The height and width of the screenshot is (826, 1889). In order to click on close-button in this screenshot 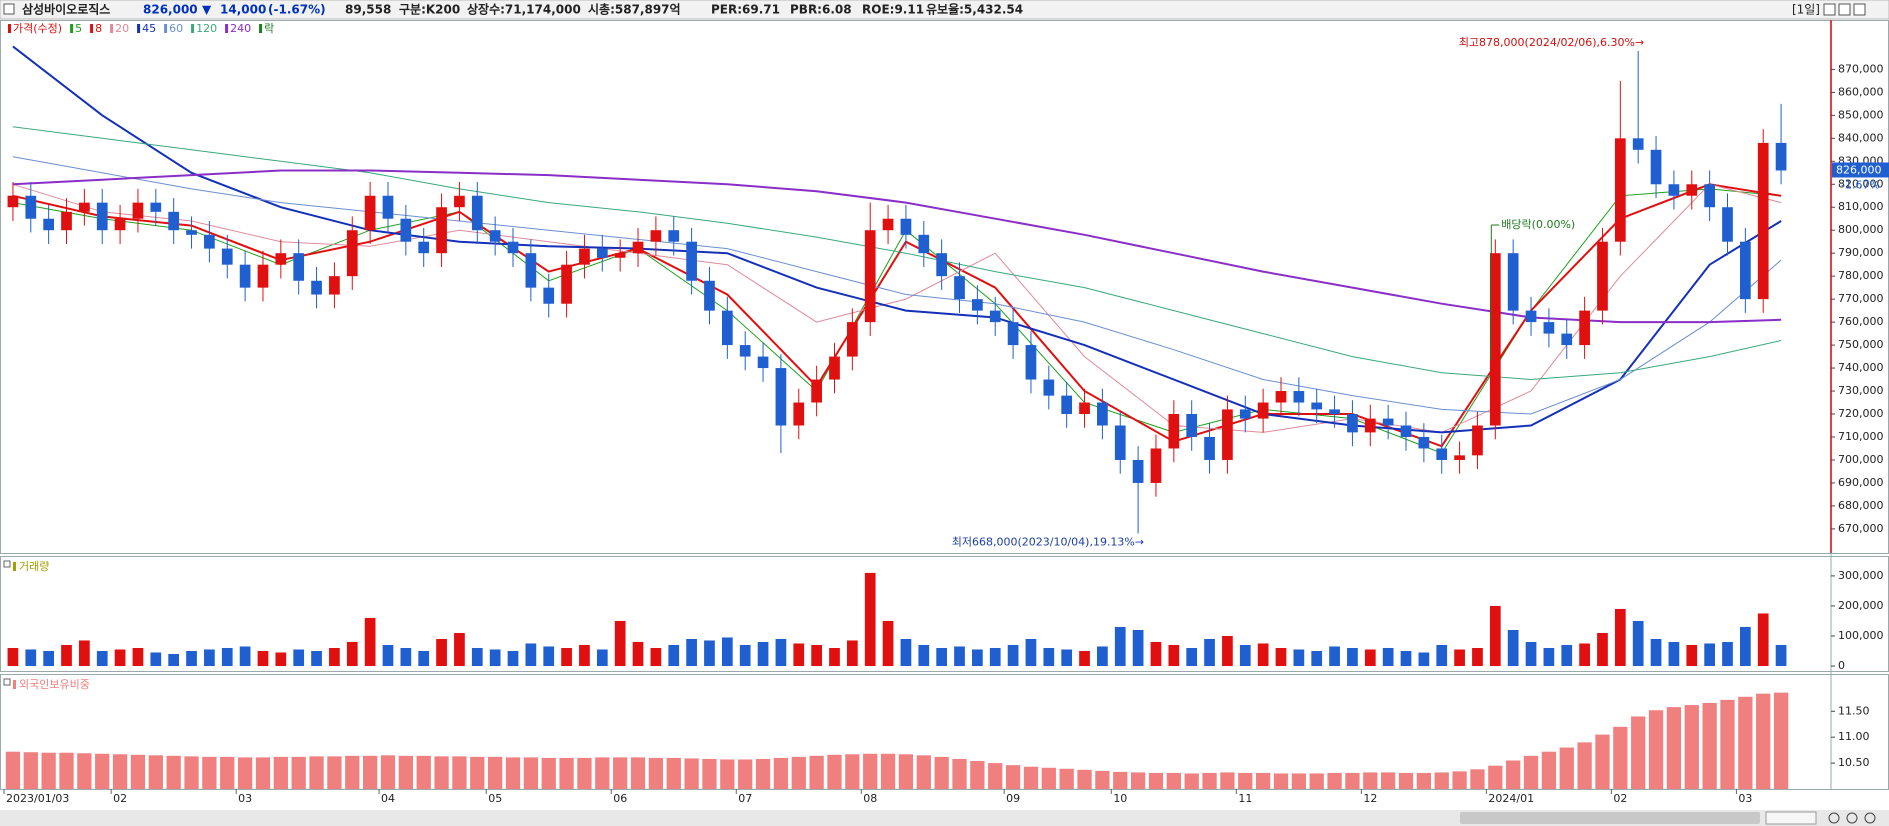, I will do `click(1859, 9)`.